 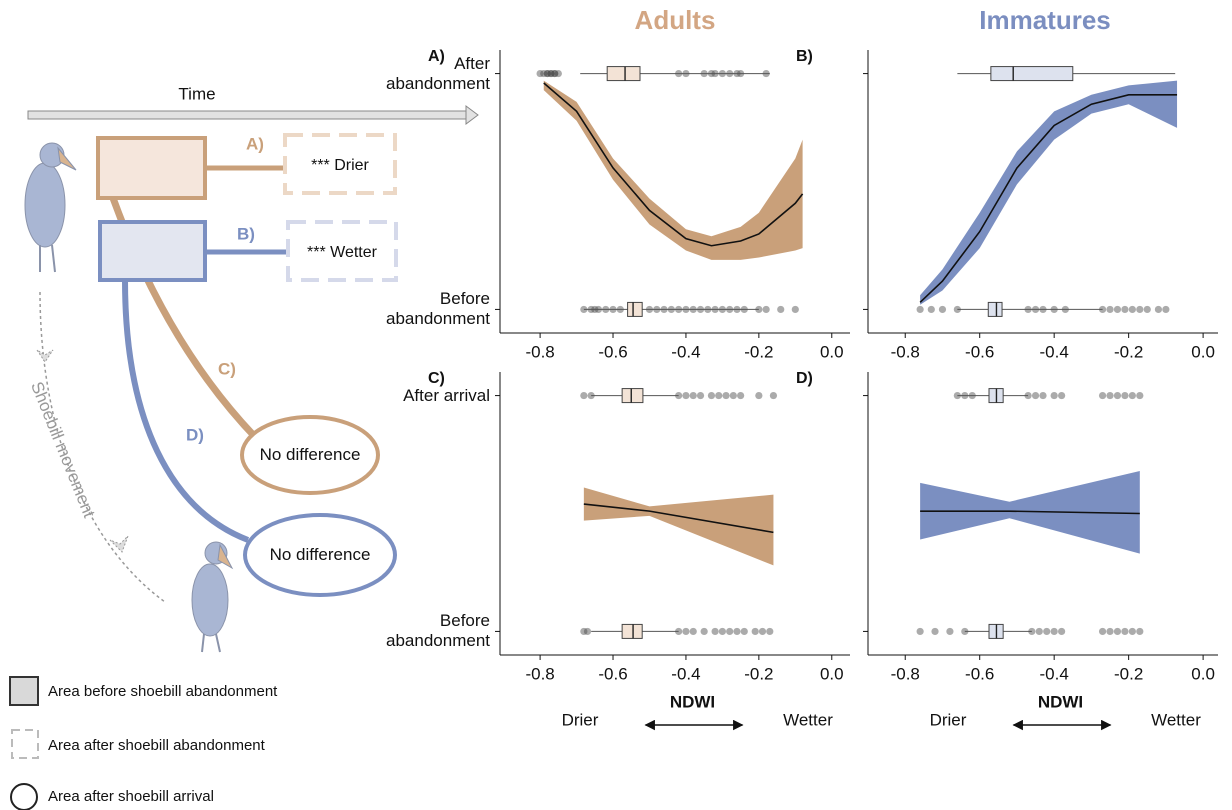 I want to click on panel-label: C), so click(x=436, y=378).